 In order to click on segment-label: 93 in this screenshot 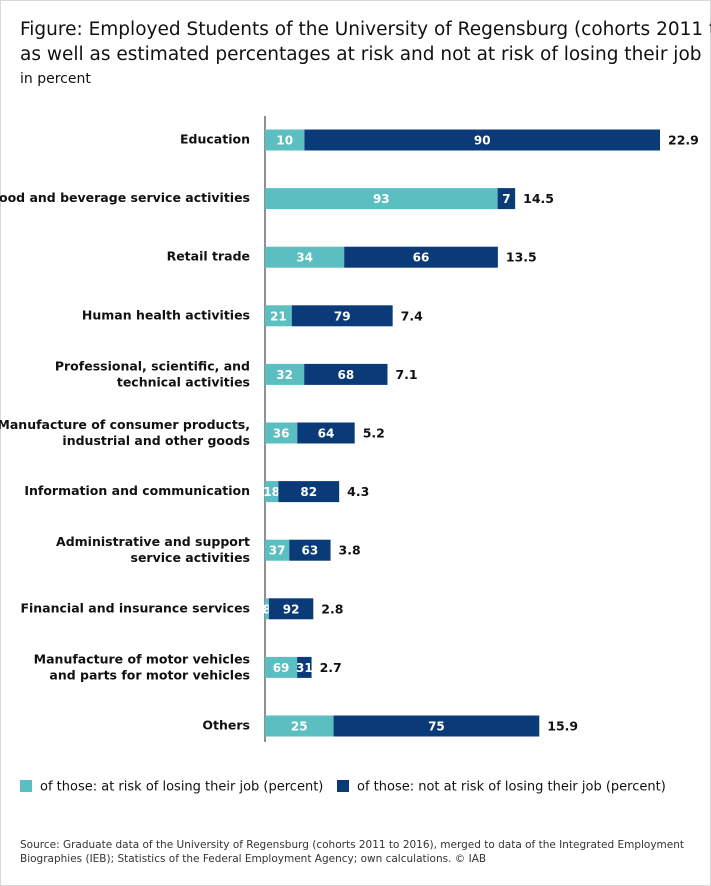, I will do `click(381, 199)`.